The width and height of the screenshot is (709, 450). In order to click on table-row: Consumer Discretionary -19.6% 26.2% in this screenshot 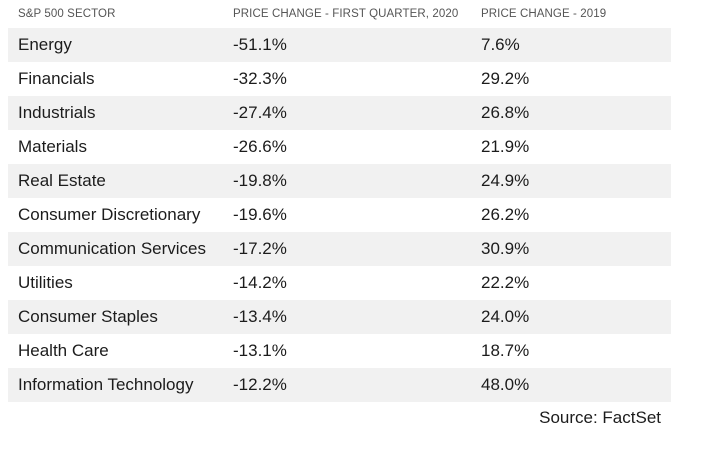, I will do `click(339, 215)`.